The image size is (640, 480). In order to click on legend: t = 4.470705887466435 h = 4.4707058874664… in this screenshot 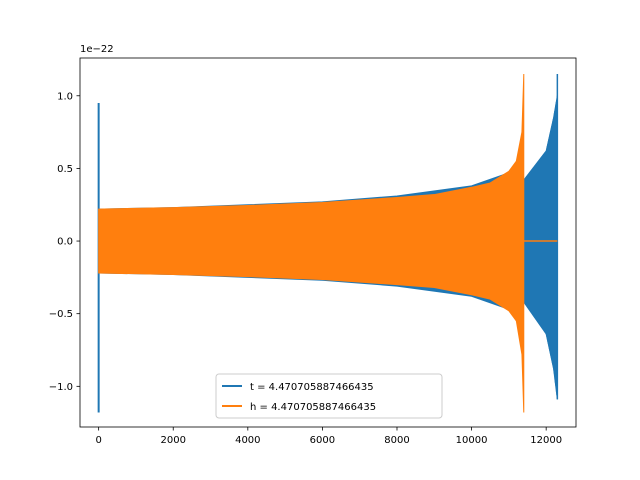, I will do `click(329, 396)`.